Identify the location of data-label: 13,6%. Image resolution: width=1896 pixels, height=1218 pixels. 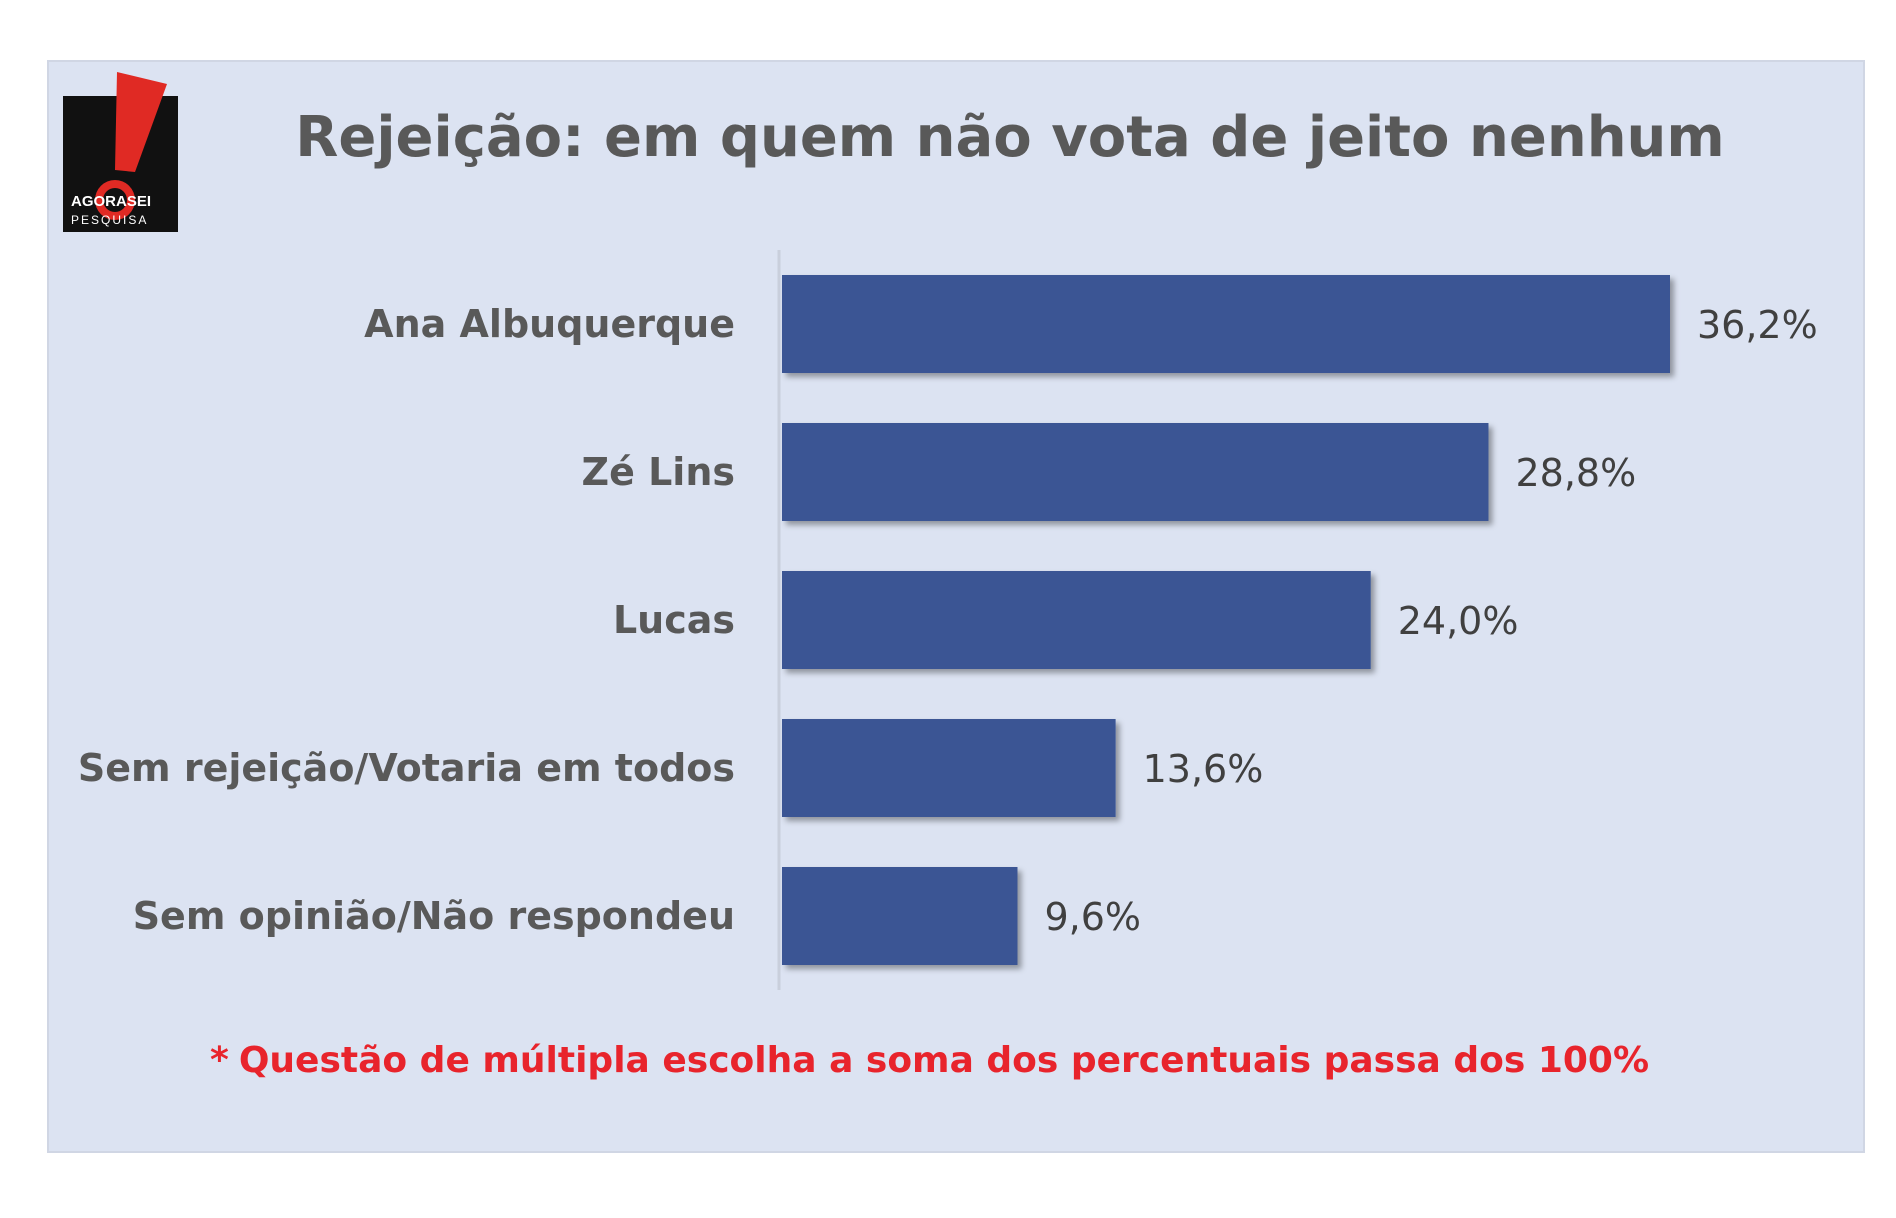
(1203, 769).